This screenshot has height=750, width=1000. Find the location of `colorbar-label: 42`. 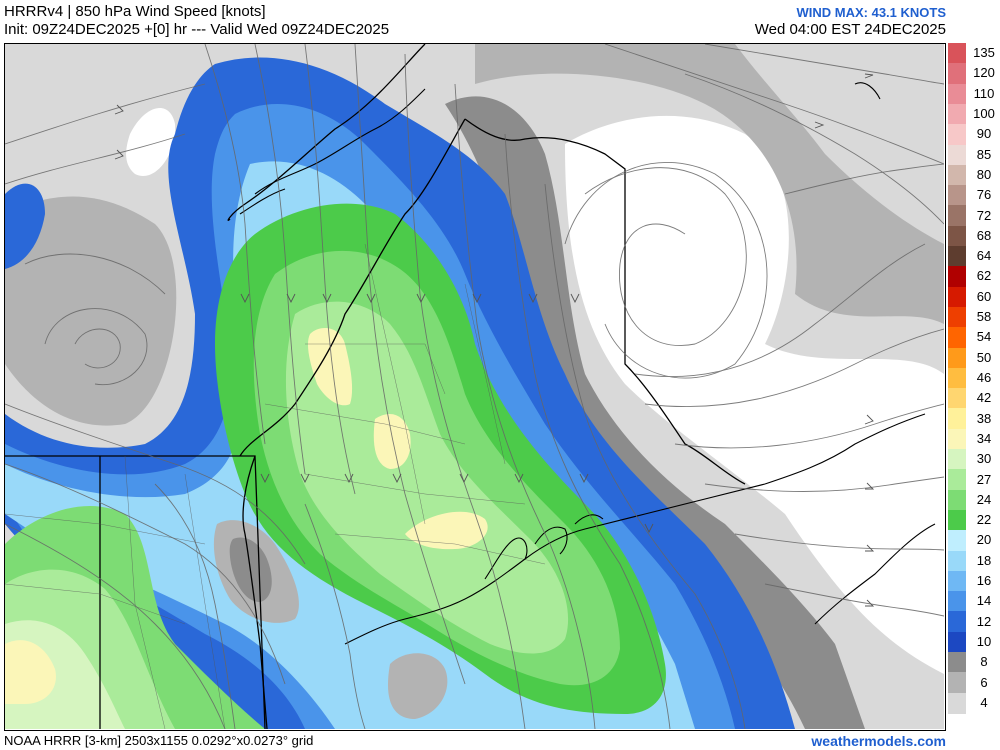

colorbar-label: 42 is located at coordinates (984, 398).